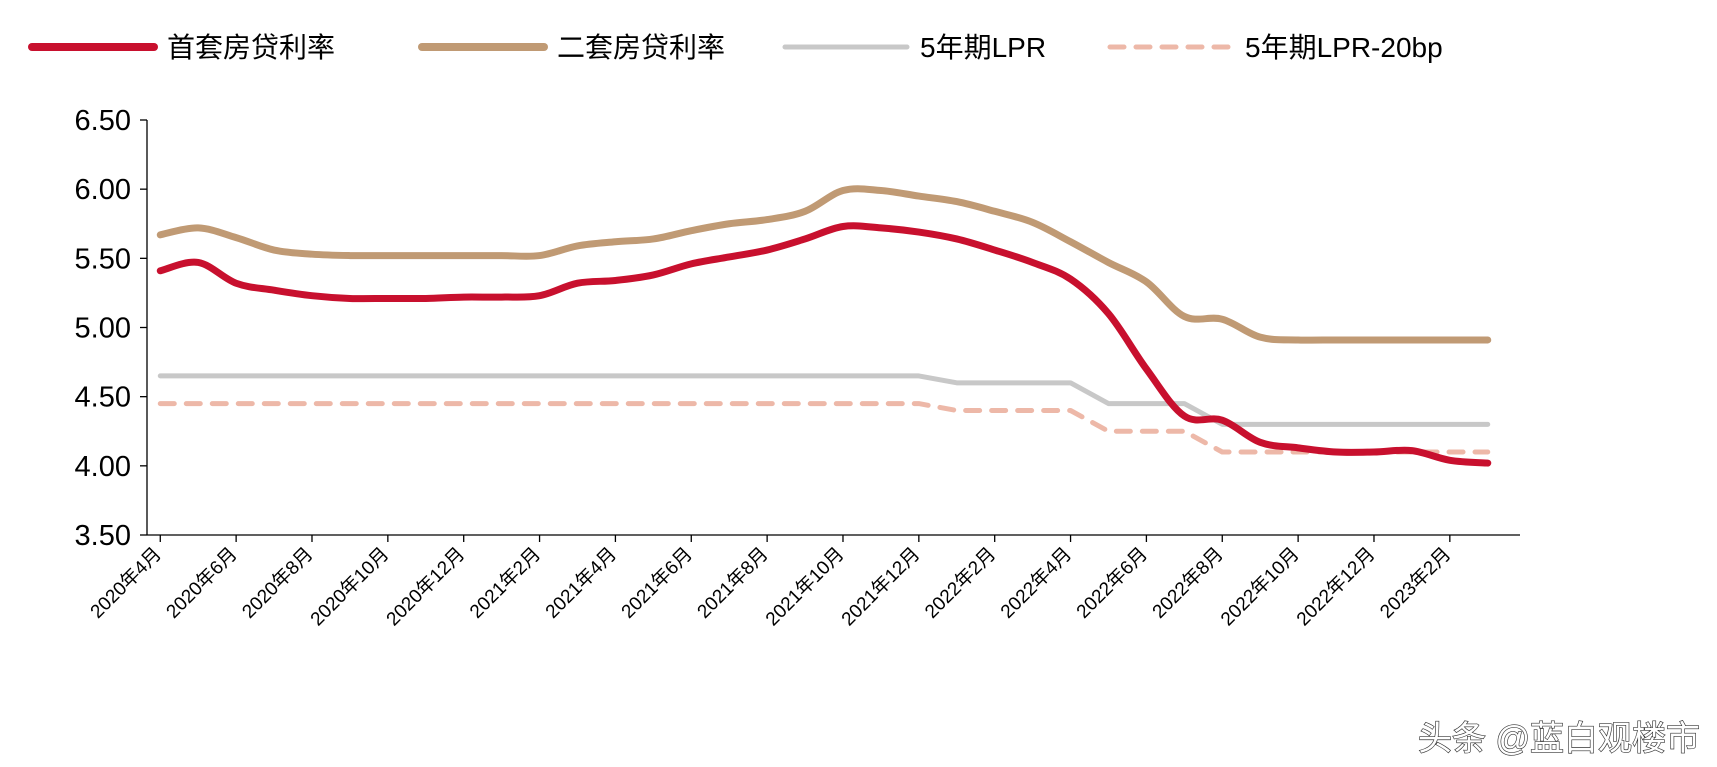 The image size is (1717, 767). I want to click on x-tick-label: 2023年2月, so click(1416, 583).